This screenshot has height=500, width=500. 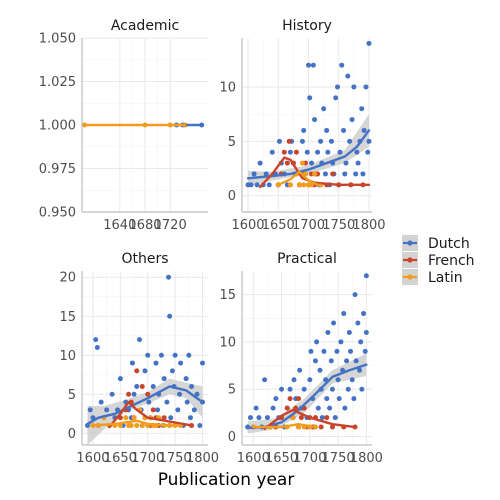 I want to click on y-tick-label: 15, so click(x=67, y=317).